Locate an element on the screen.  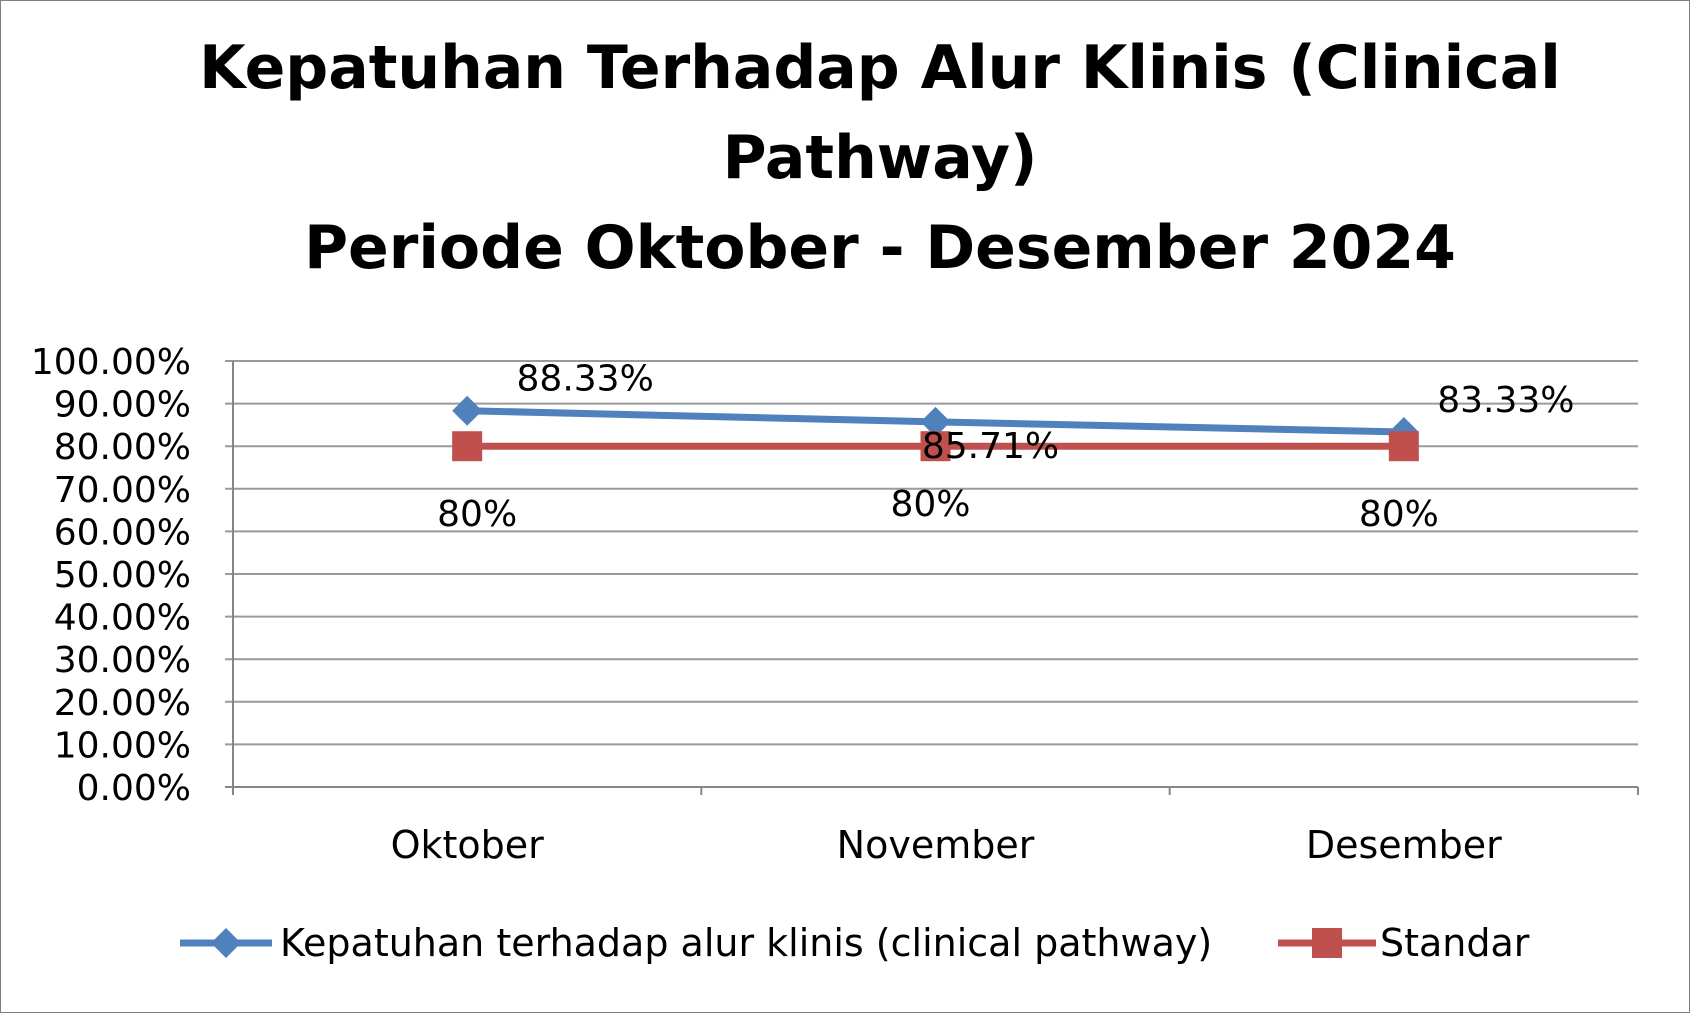
y-tick-label: 0.00% is located at coordinates (134, 788).